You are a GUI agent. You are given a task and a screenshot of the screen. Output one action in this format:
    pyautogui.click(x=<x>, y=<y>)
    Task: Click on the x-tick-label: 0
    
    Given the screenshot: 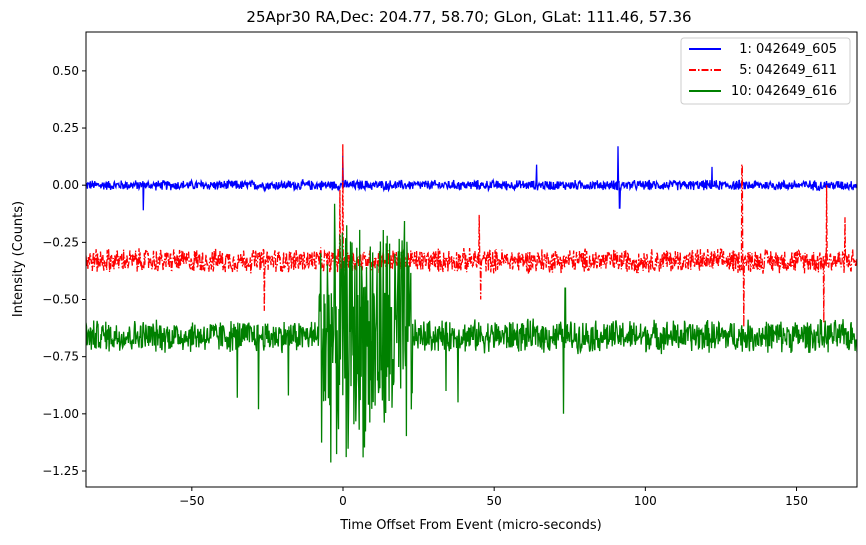 What is the action you would take?
    pyautogui.click(x=343, y=501)
    